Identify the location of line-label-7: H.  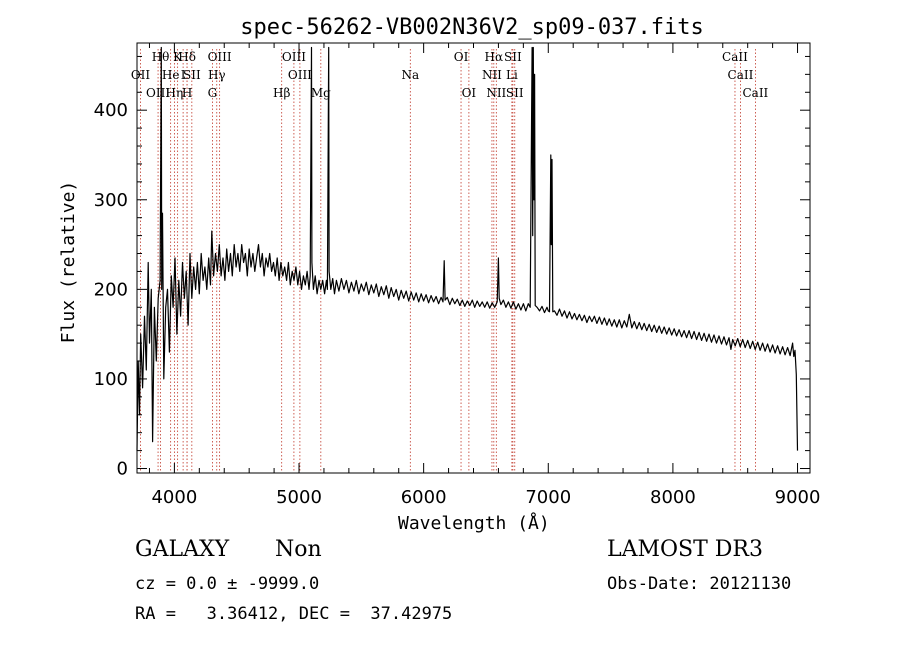
(187, 93).